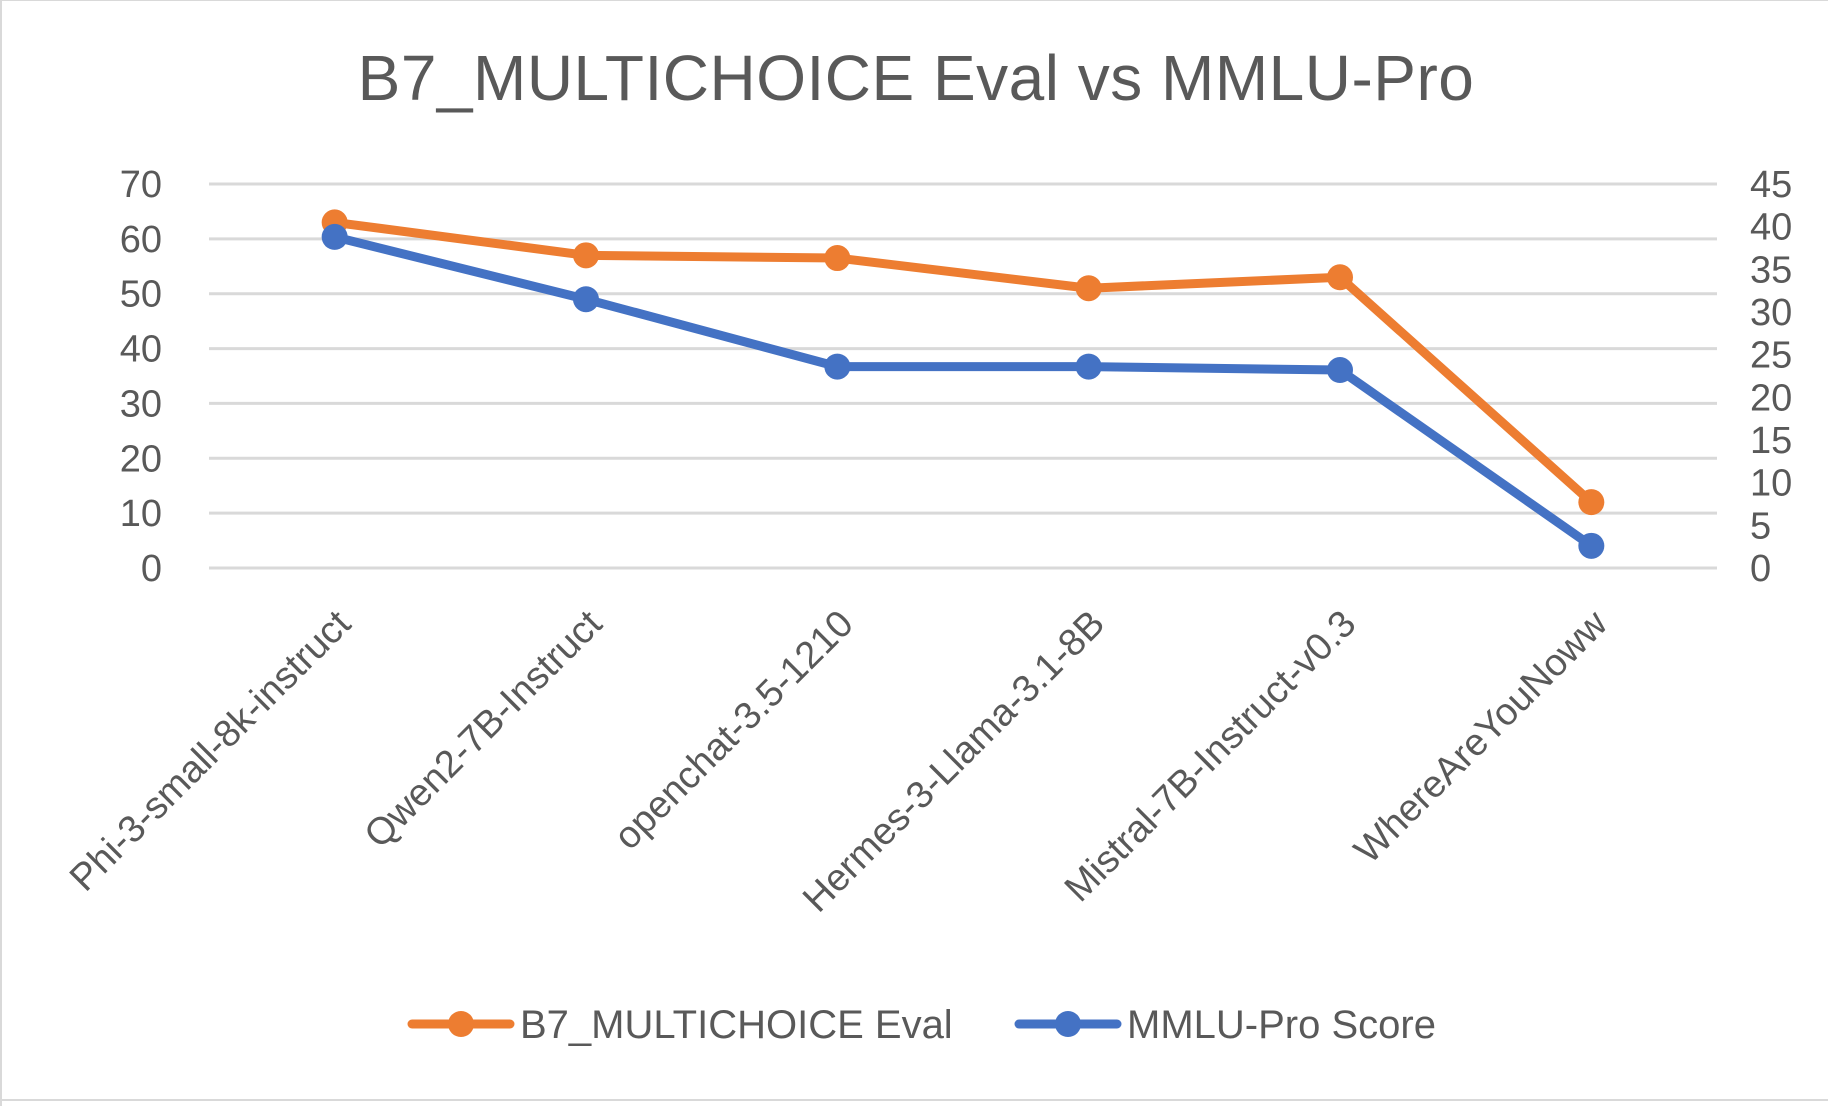 Image resolution: width=1828 pixels, height=1107 pixels. What do you see at coordinates (915, 1103) in the screenshot?
I see `bottom-border` at bounding box center [915, 1103].